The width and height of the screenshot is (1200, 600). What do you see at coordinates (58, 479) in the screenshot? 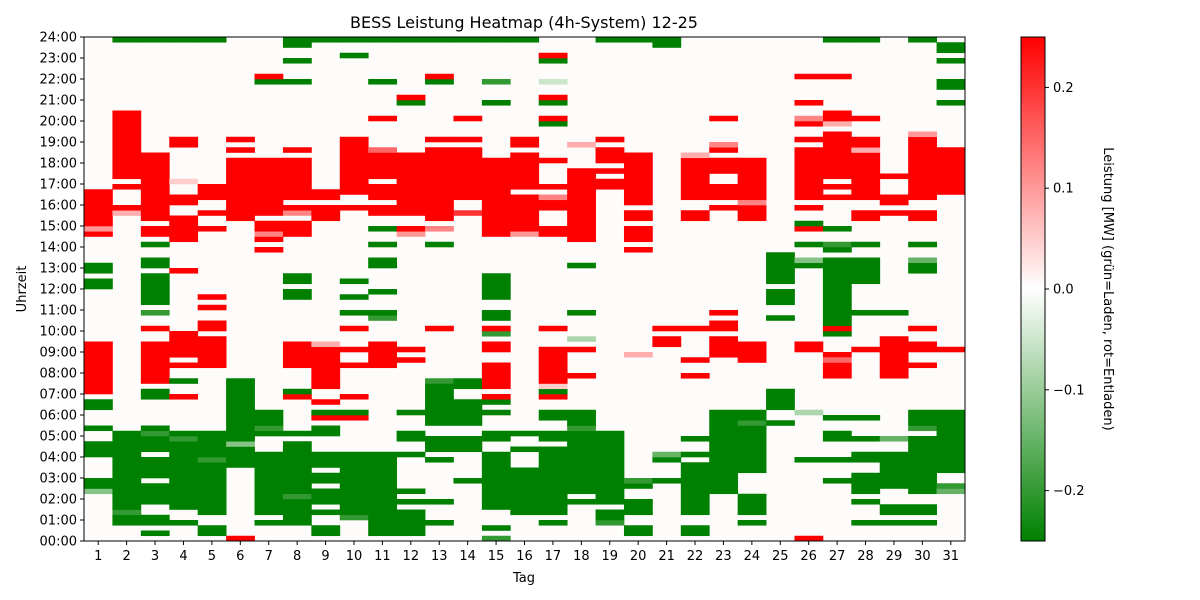
I see `y-tick-label: 03:00` at bounding box center [58, 479].